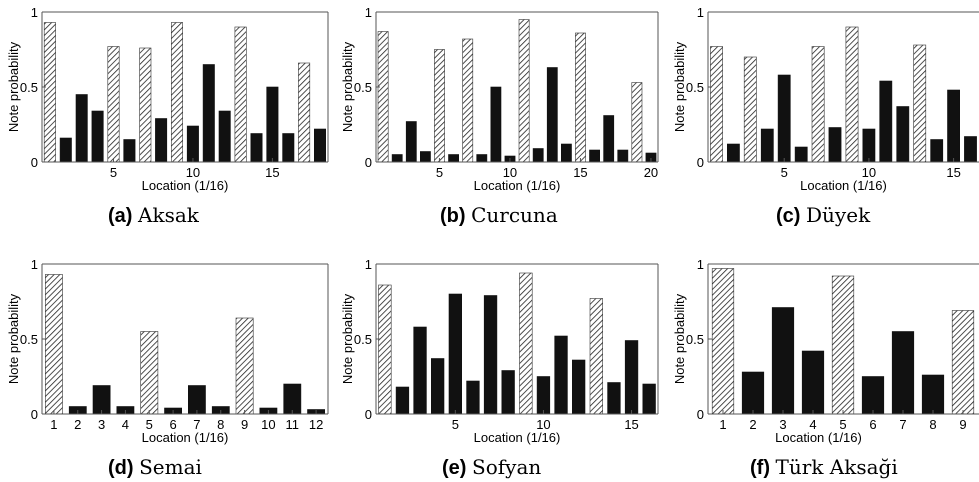 The height and width of the screenshot is (482, 979). I want to click on caption-name: Curcuna, so click(514, 215).